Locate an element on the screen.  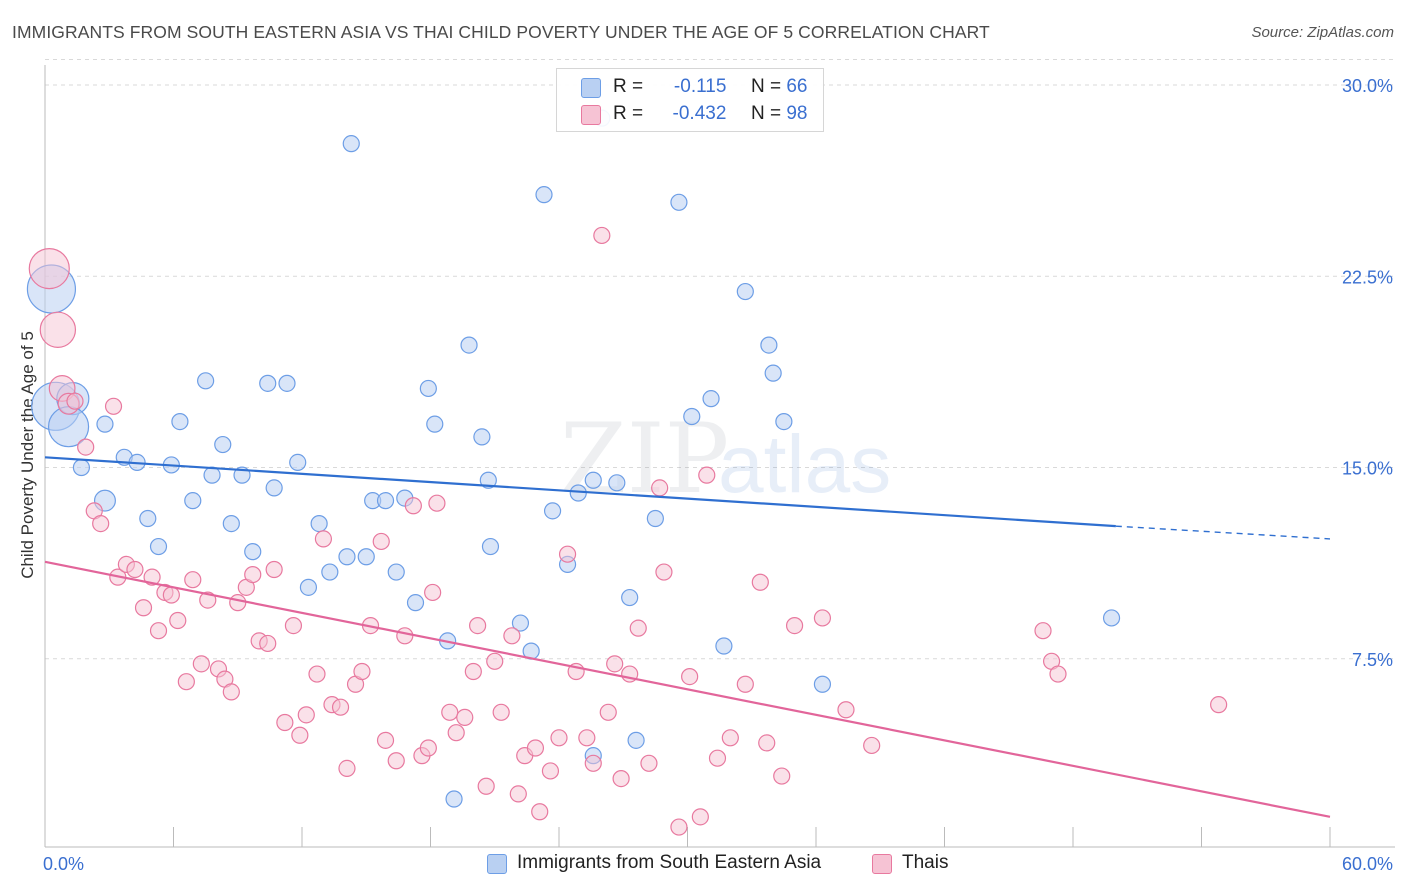
watermark-zip: ZIP is located at coordinates (644, 459).